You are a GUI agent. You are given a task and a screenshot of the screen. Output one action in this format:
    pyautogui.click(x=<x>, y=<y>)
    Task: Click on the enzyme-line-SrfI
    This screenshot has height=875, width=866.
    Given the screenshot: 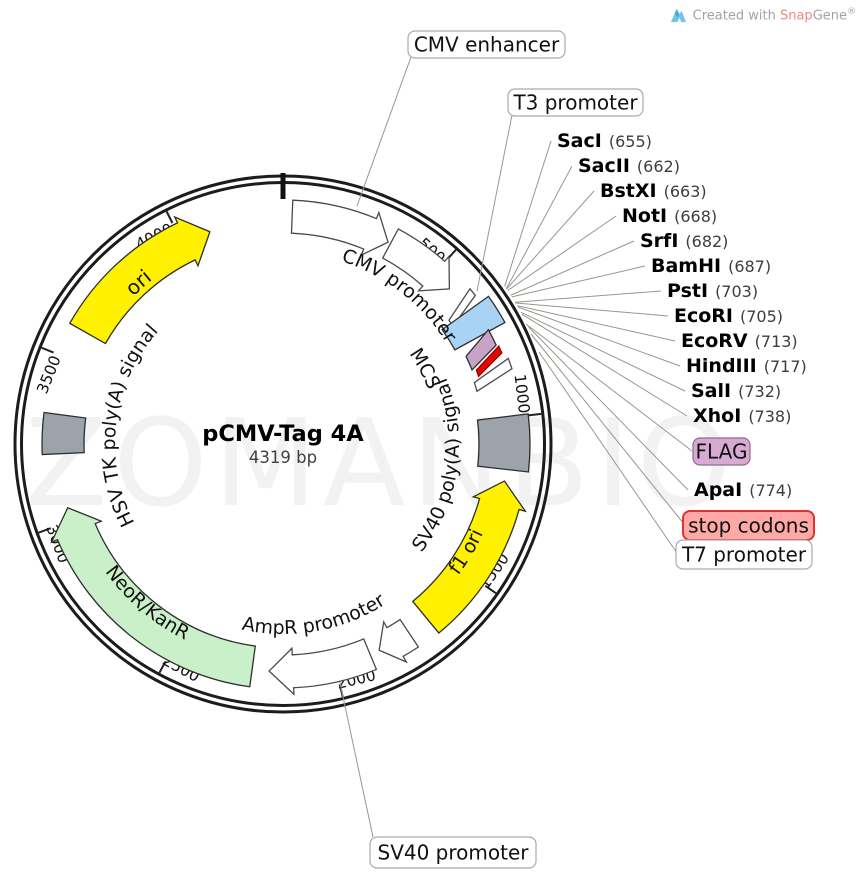 What is the action you would take?
    pyautogui.click(x=572, y=268)
    